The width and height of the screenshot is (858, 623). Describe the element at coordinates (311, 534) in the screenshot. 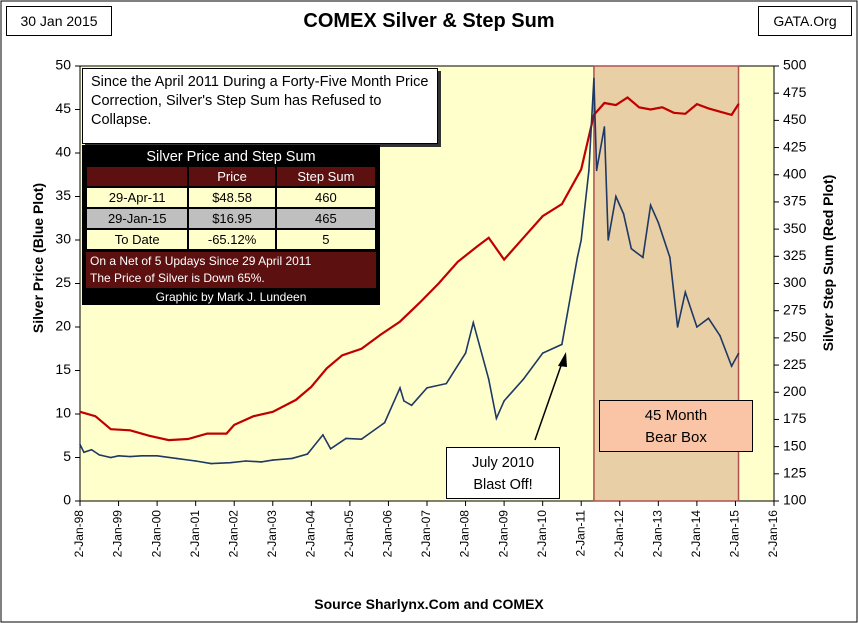

I see `x-tick-label: 2-Jan-04` at that location.